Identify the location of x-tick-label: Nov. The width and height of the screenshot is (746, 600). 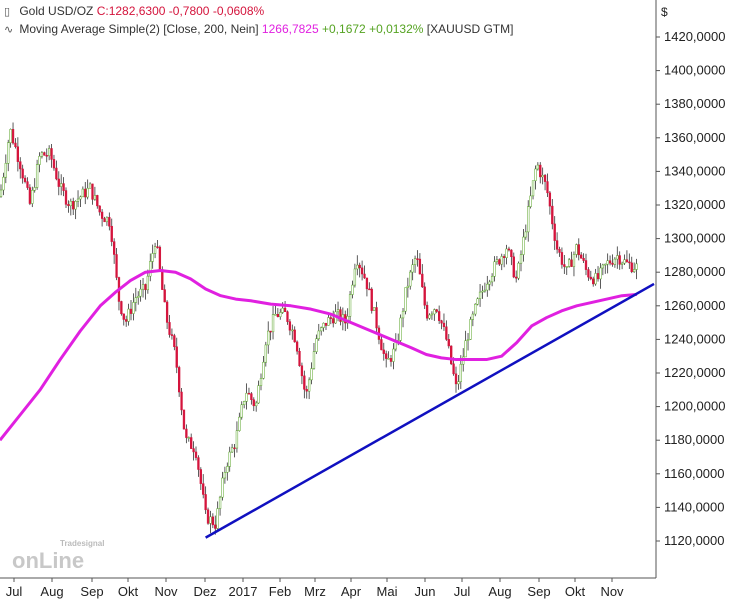
(612, 591).